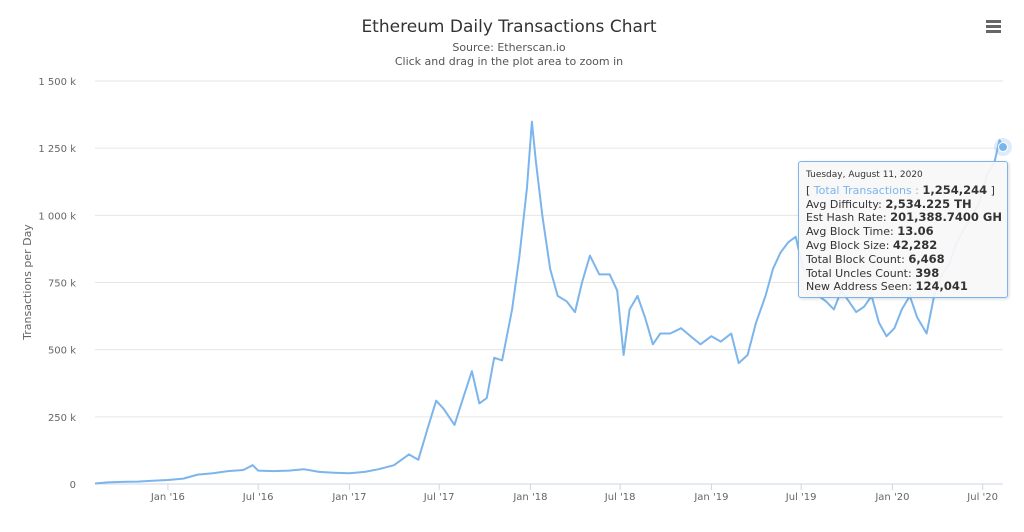  Describe the element at coordinates (992, 190) in the screenshot. I see `tooltip-close-bracket: ]` at that location.